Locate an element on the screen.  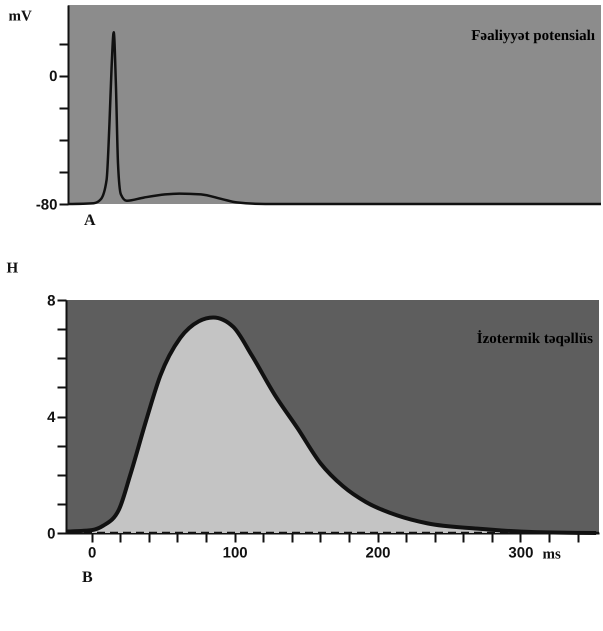
y-axis-title: mV is located at coordinates (20, 16).